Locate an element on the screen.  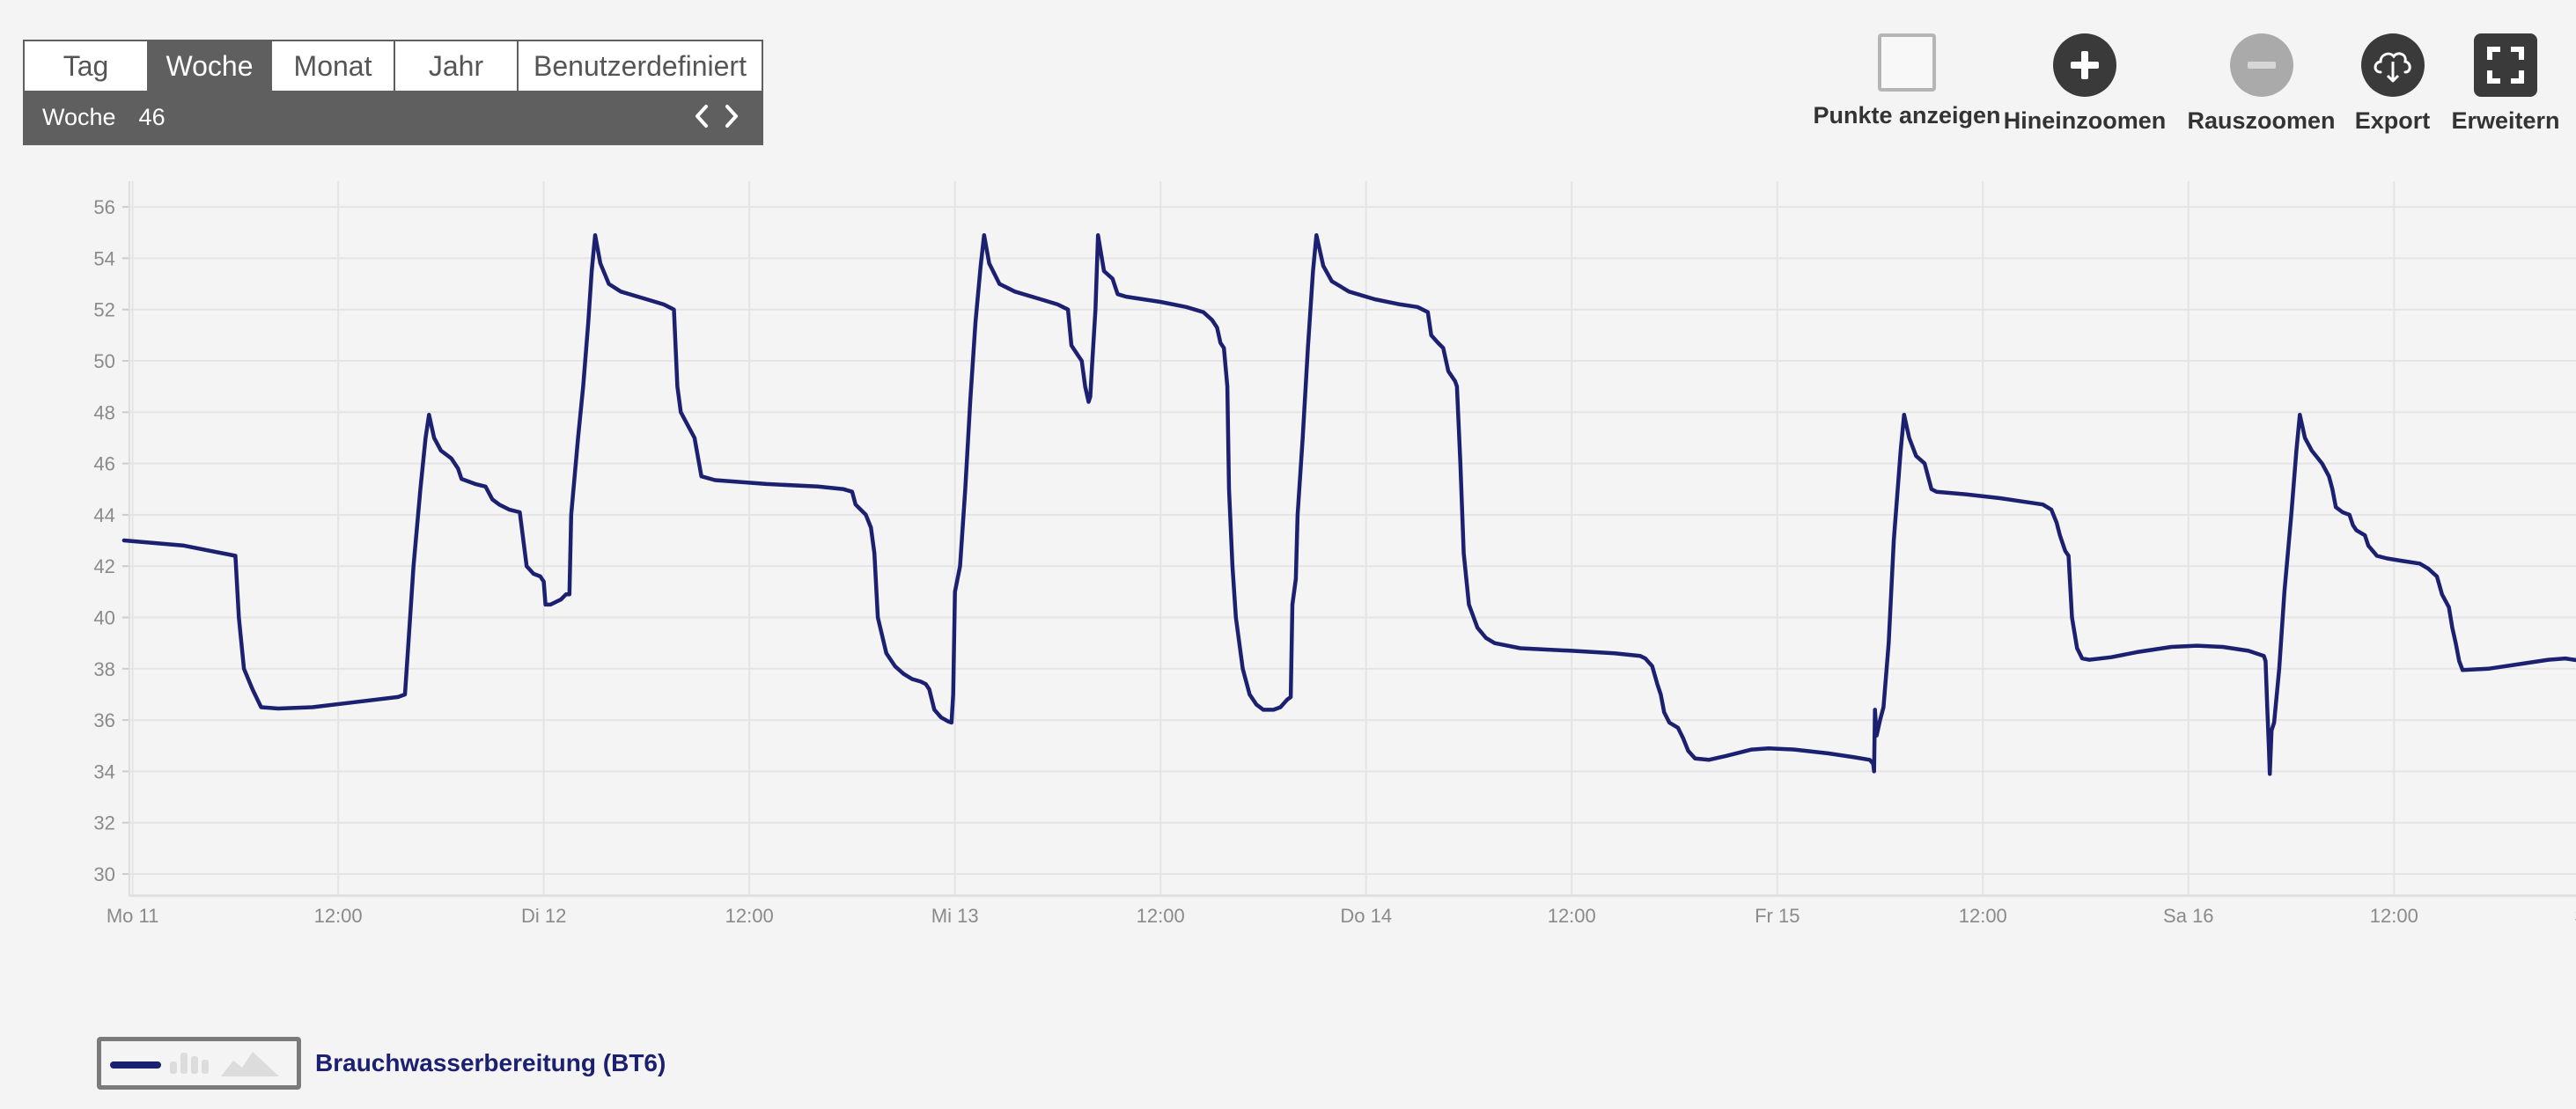
y-tick-label: 50 is located at coordinates (103, 361).